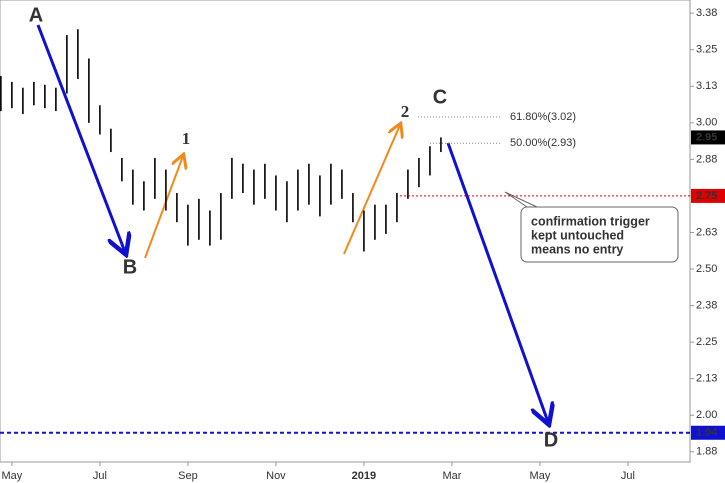 The image size is (725, 483). Describe the element at coordinates (706, 452) in the screenshot. I see `y-tick-label: 1.88` at that location.